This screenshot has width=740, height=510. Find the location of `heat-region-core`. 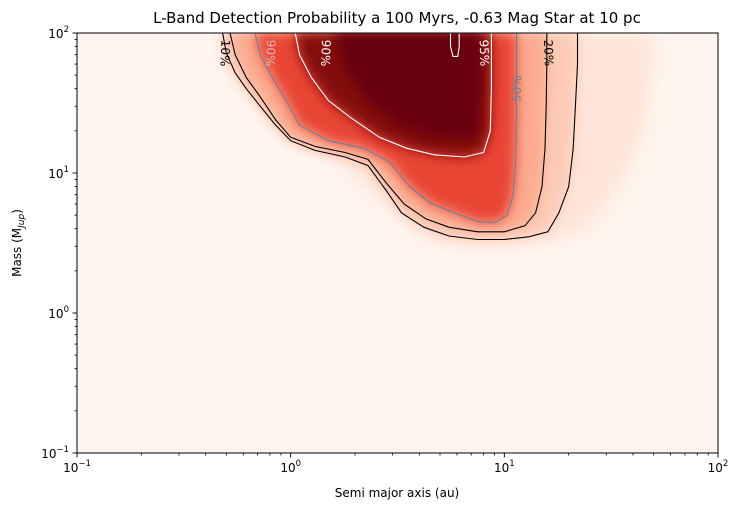

heat-region-core is located at coordinates (408, 86).